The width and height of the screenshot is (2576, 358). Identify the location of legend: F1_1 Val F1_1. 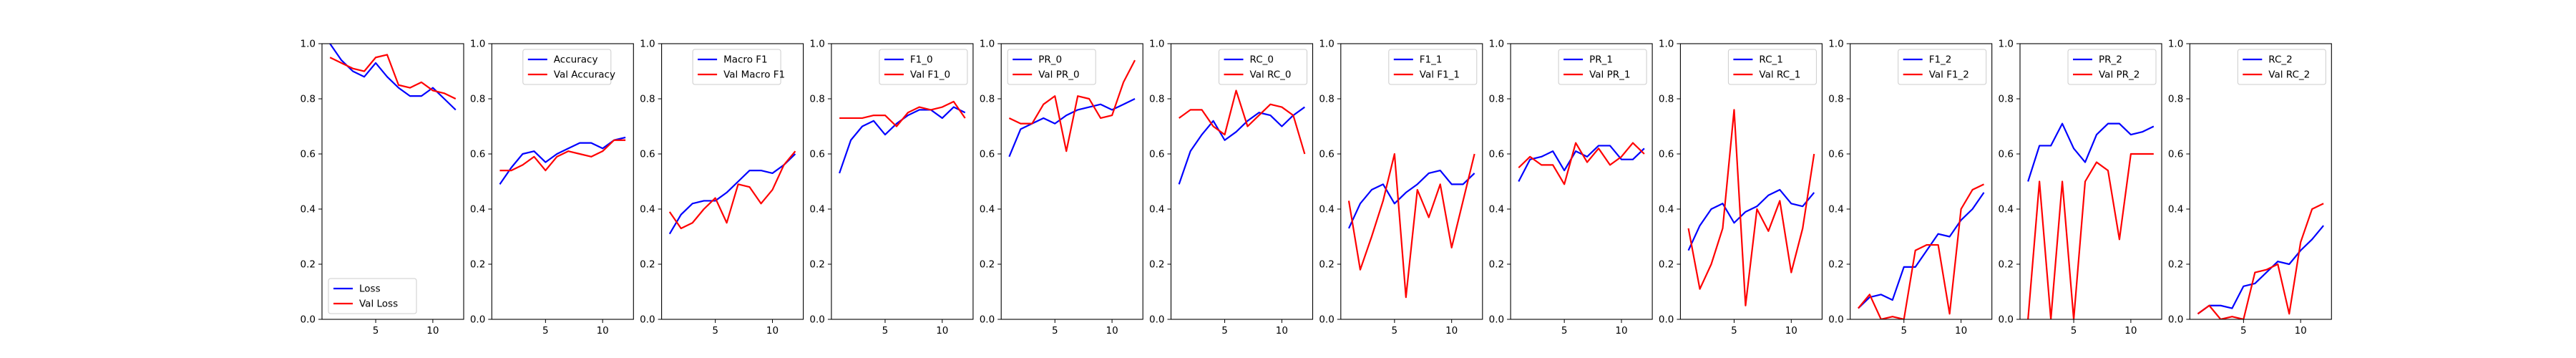
(1433, 67).